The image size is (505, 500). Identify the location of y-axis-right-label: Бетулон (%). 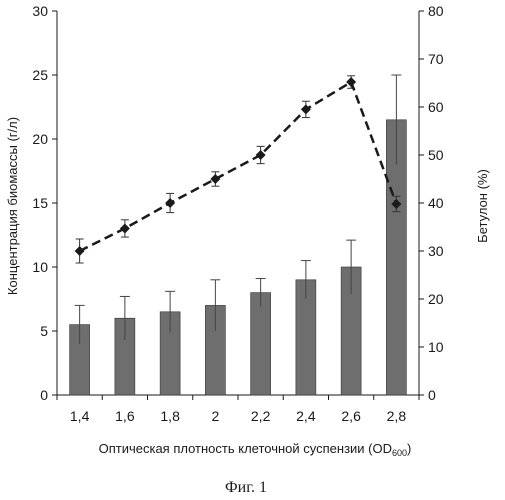
(482, 206).